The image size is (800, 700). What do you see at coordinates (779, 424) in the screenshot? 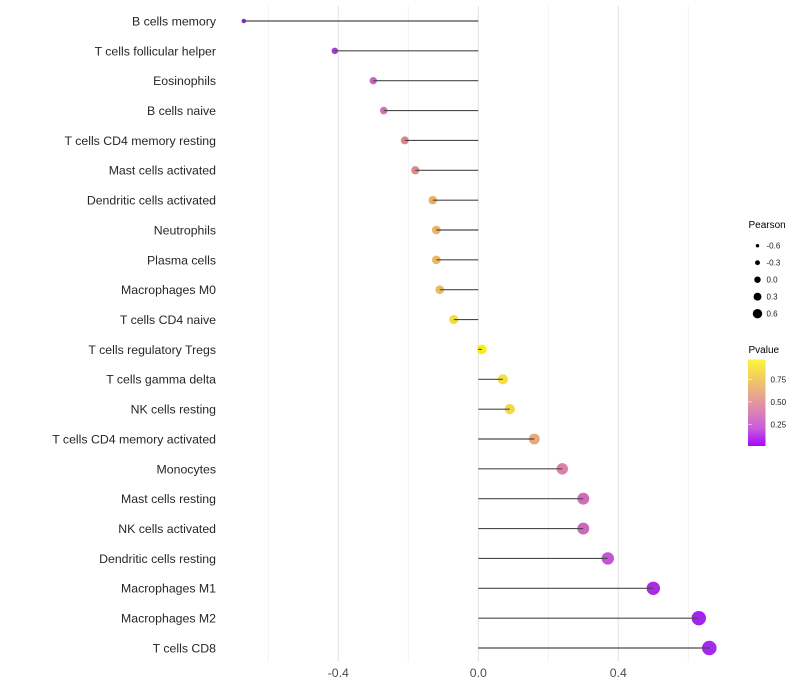
I see `pvalue-tick-label: 0.25` at bounding box center [779, 424].